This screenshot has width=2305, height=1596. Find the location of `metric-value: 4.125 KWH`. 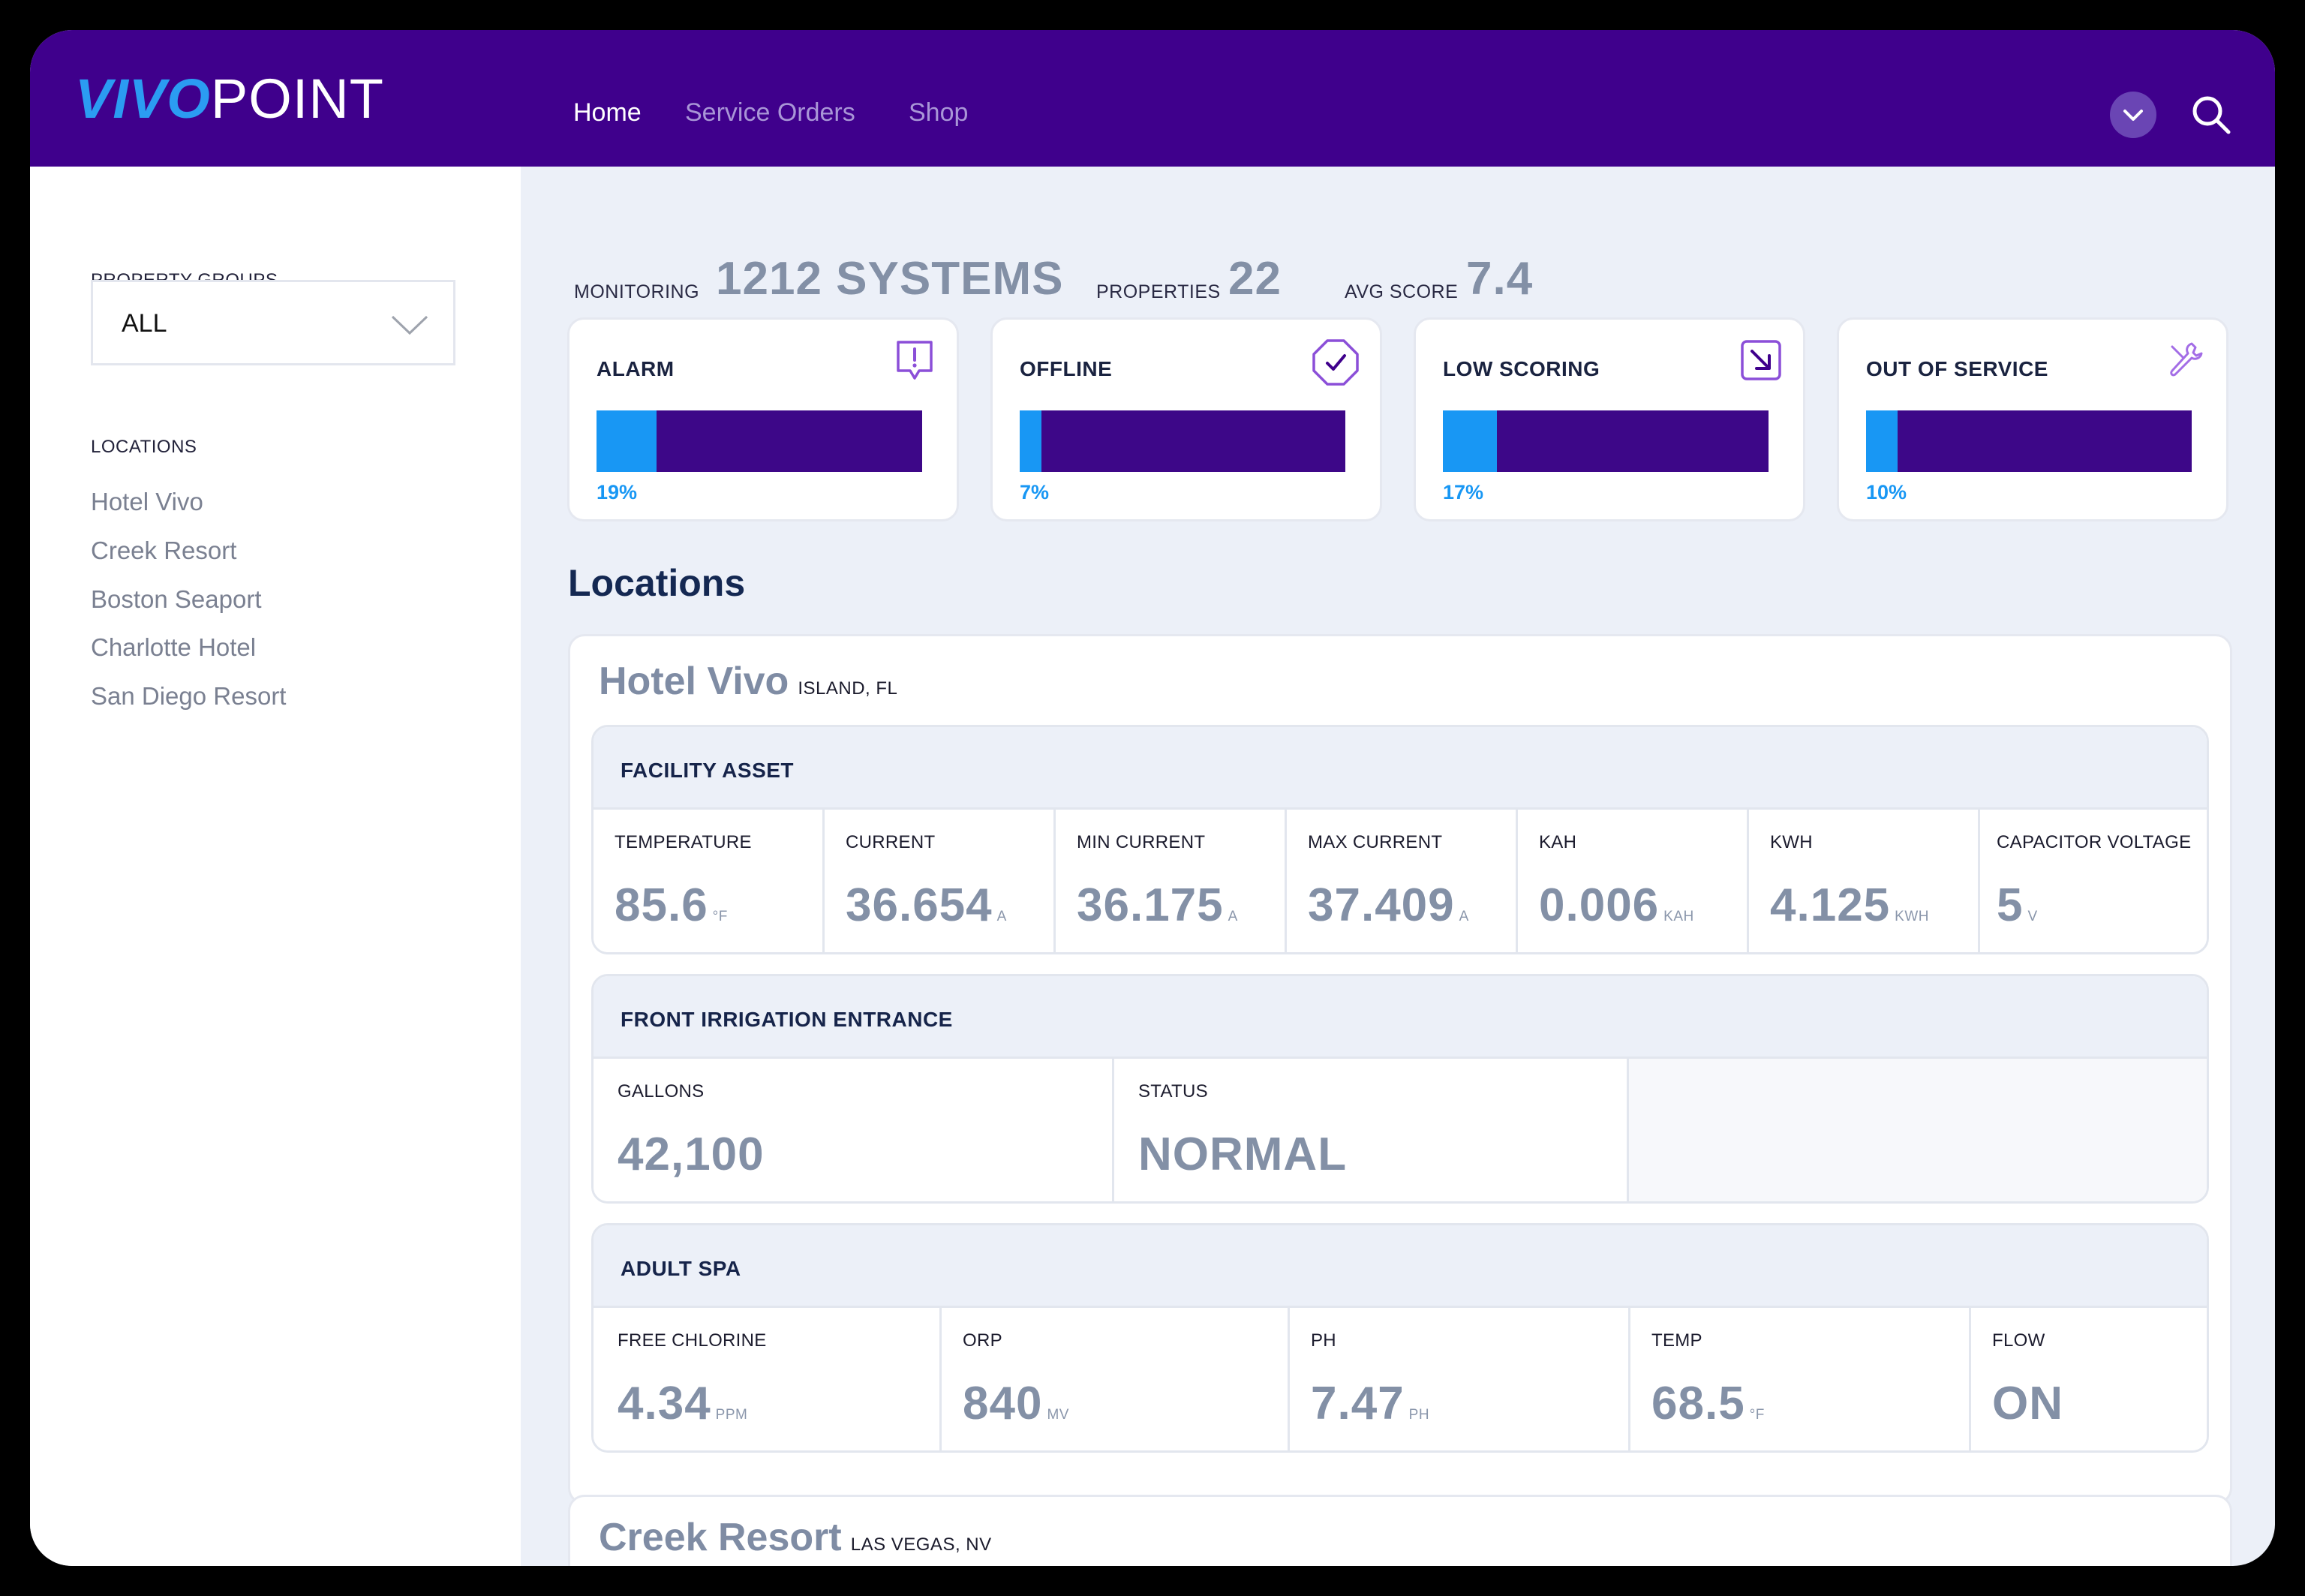

metric-value: 4.125 KWH is located at coordinates (1850, 906).